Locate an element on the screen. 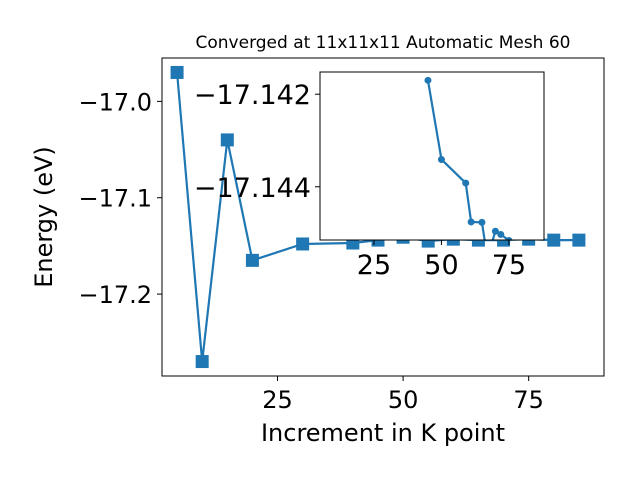 The height and width of the screenshot is (480, 640). y-tick-label: −17.1 is located at coordinates (115, 199).